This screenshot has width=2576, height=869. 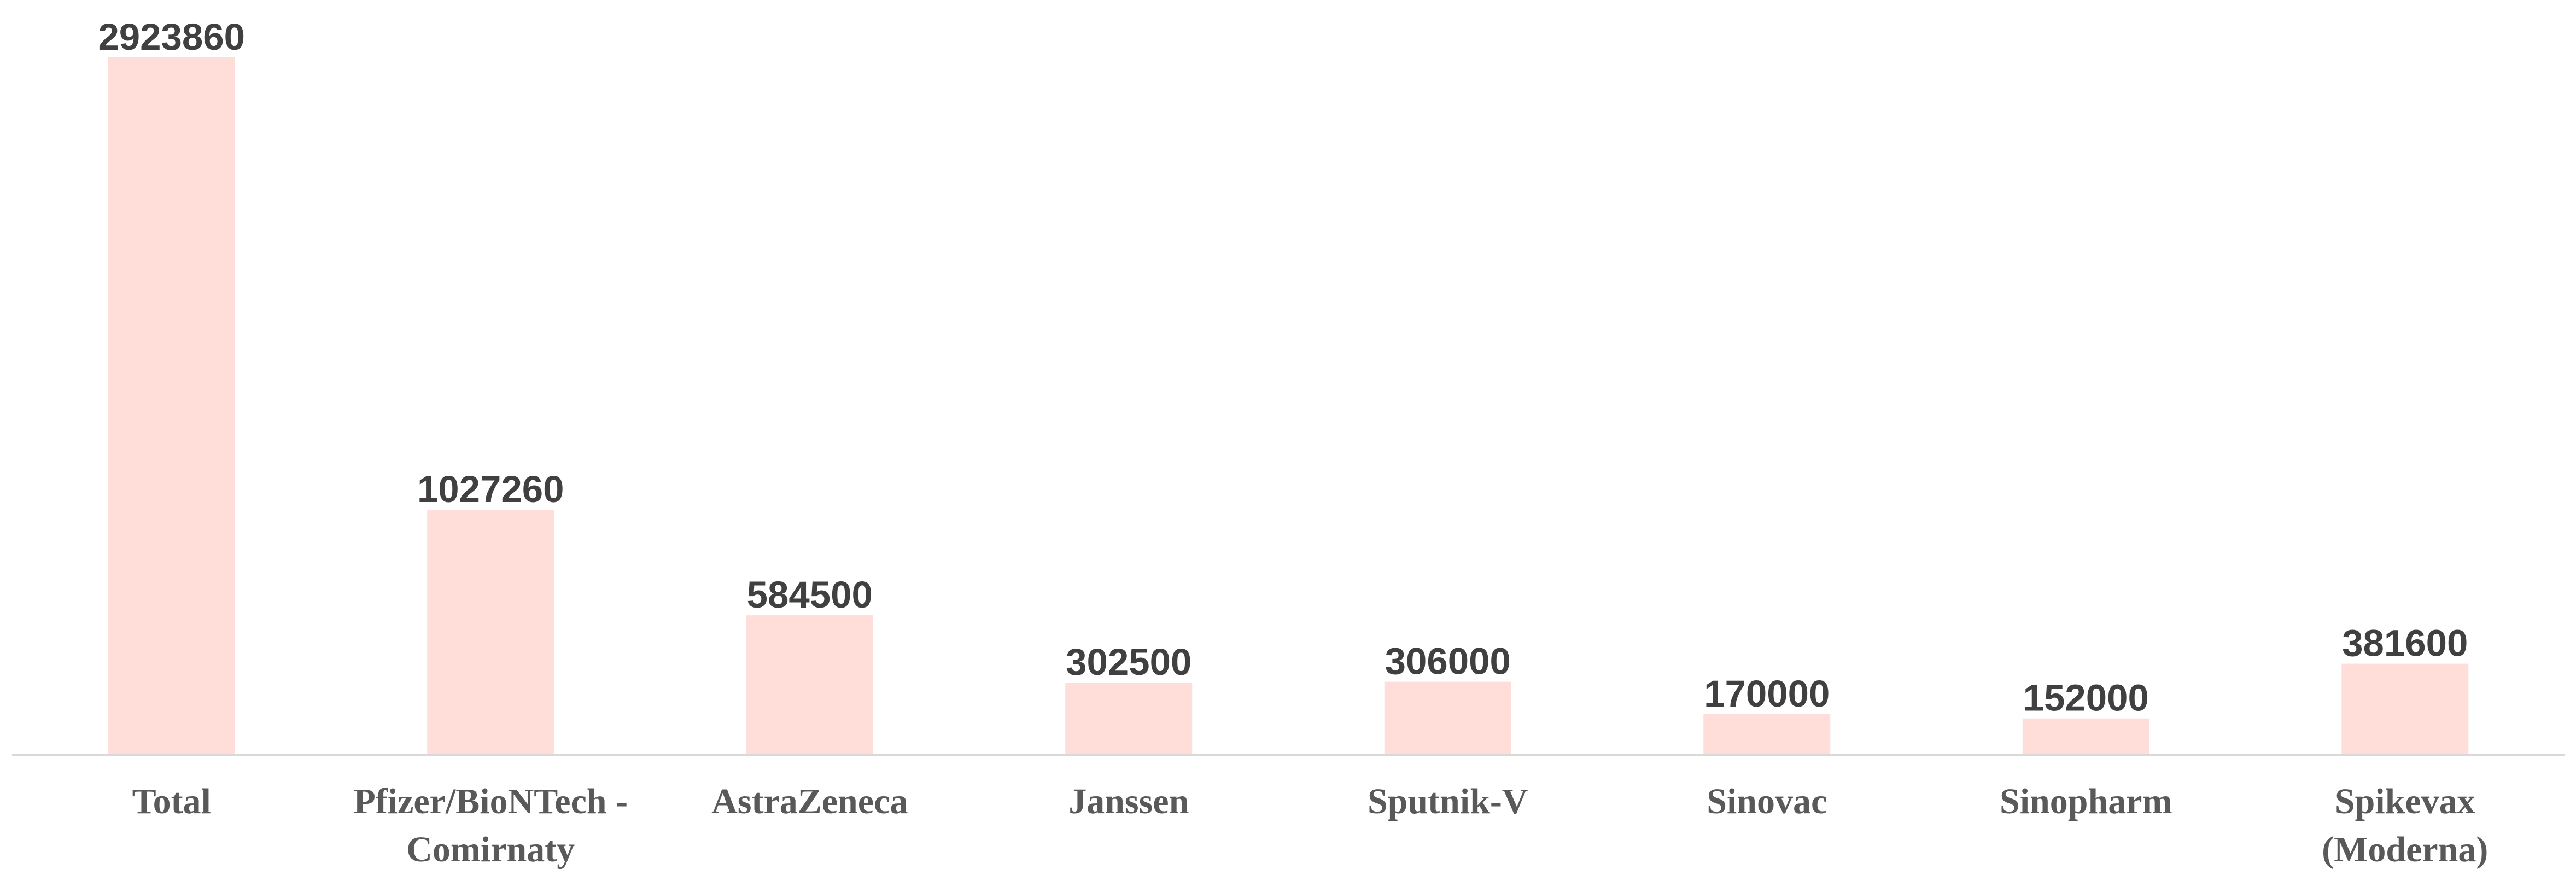 I want to click on category-label-5: Sinovac, so click(x=1767, y=801).